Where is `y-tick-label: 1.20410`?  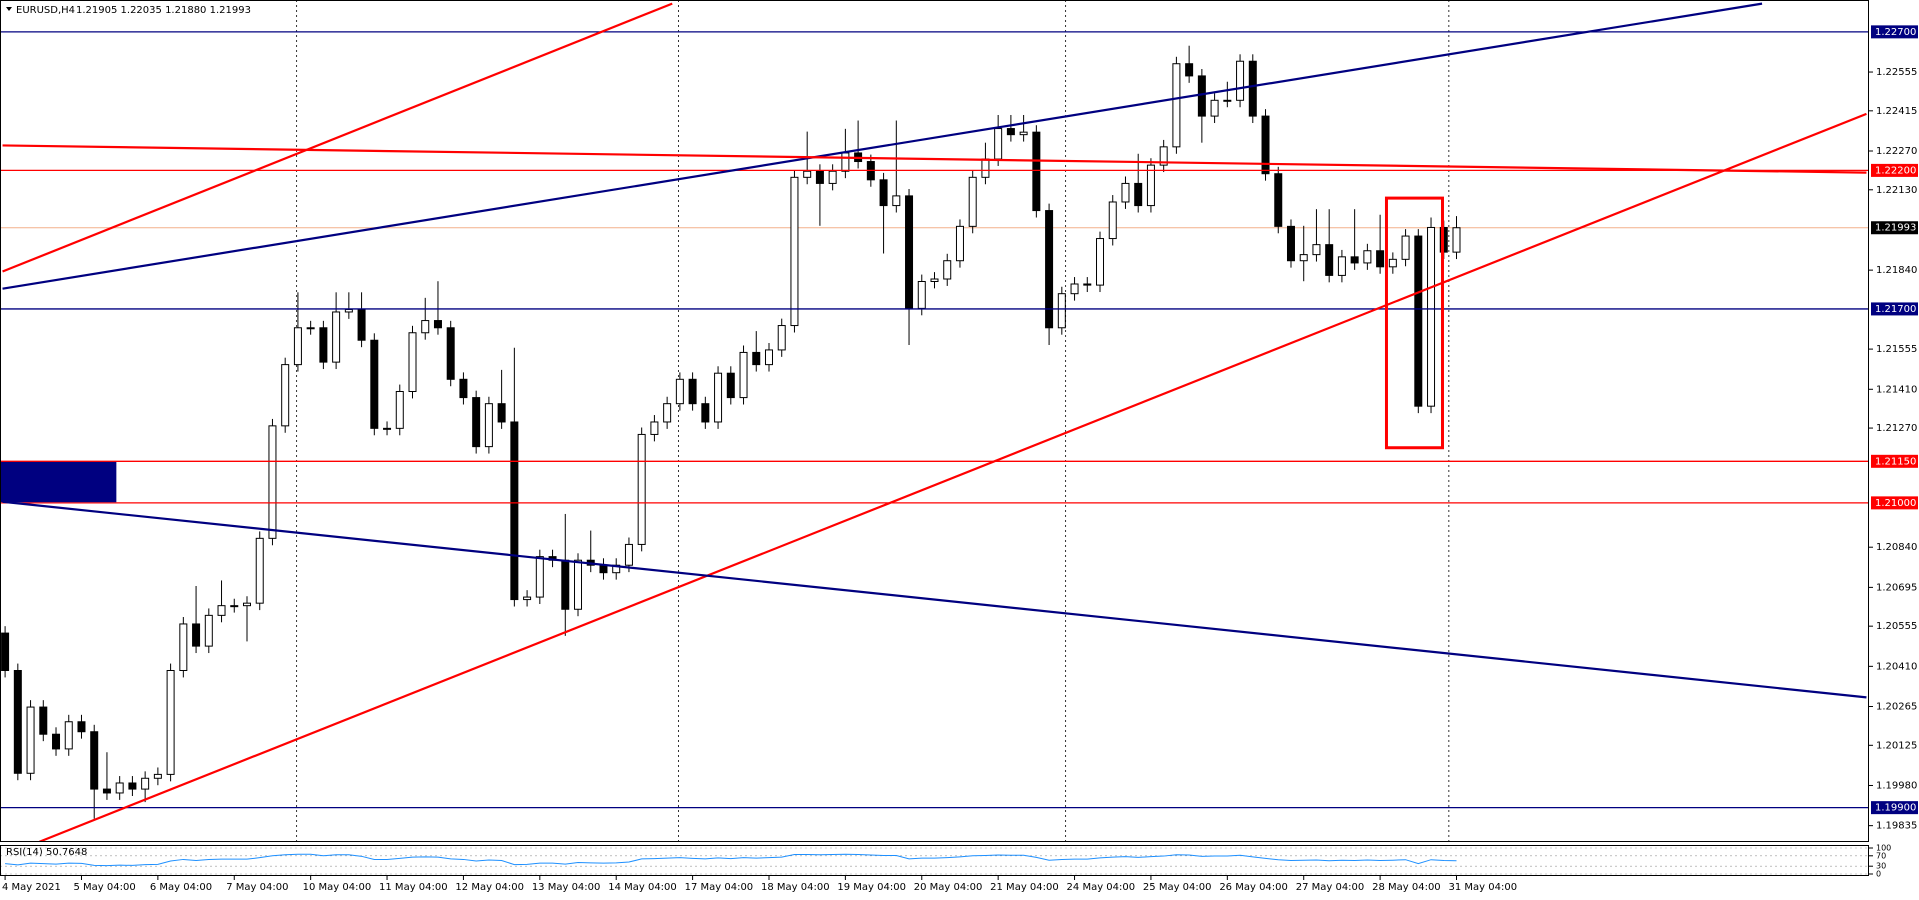 y-tick-label: 1.20410 is located at coordinates (1896, 666).